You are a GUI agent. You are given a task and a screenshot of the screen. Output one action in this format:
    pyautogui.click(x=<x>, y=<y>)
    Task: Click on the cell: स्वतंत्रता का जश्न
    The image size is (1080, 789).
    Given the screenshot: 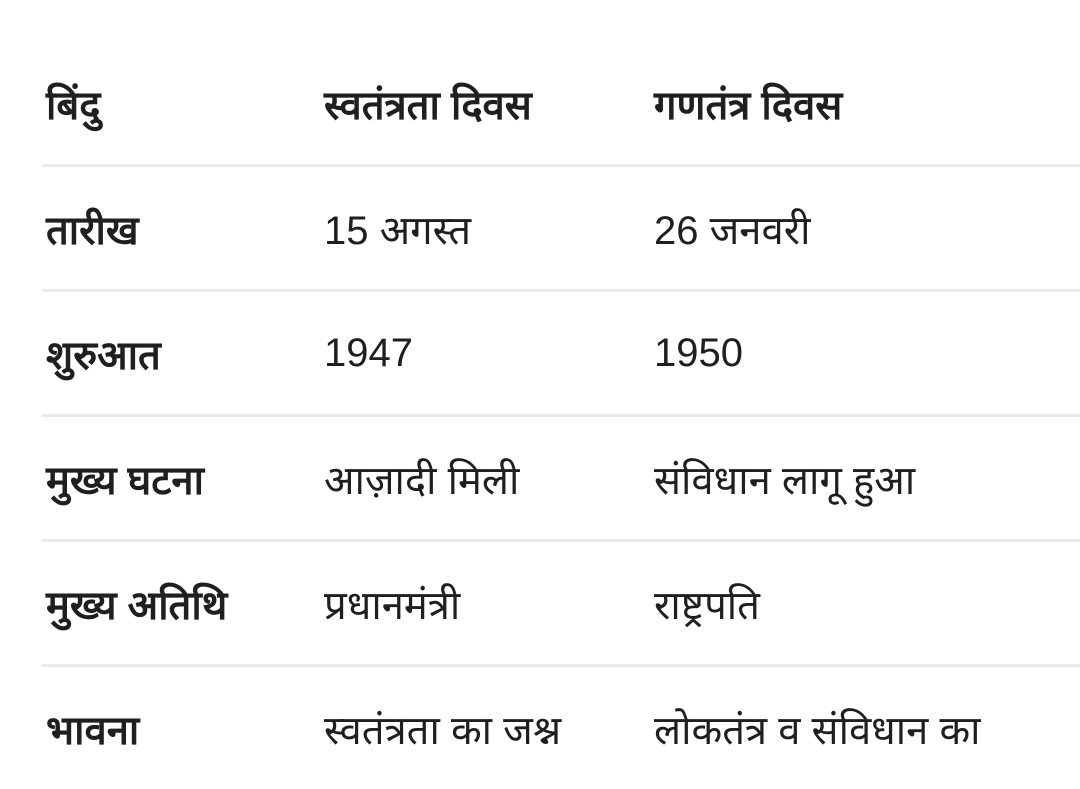 What is the action you would take?
    pyautogui.click(x=485, y=727)
    